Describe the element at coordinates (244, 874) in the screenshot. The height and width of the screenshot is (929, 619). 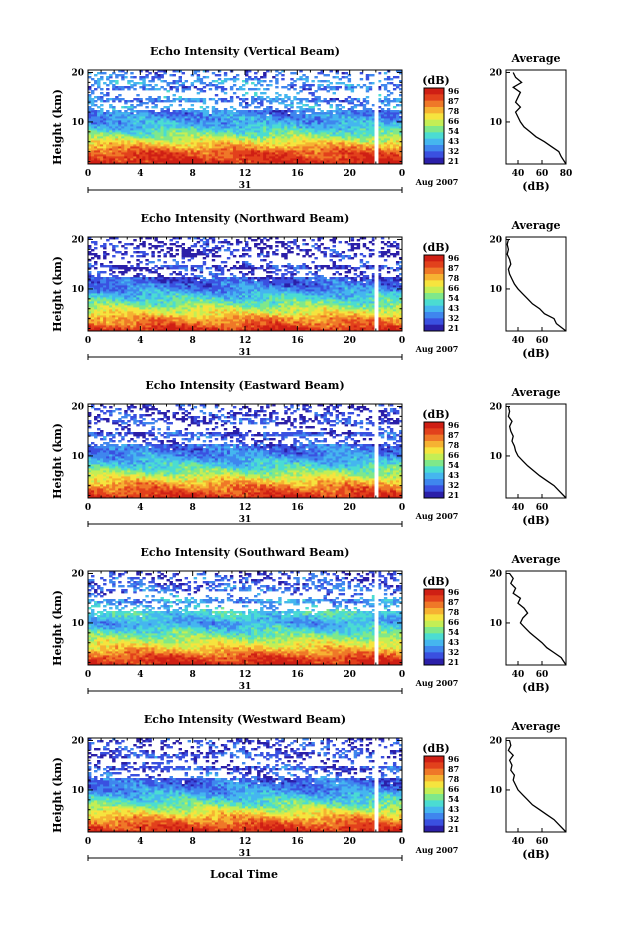
I see `x-axis-title: Local Time` at that location.